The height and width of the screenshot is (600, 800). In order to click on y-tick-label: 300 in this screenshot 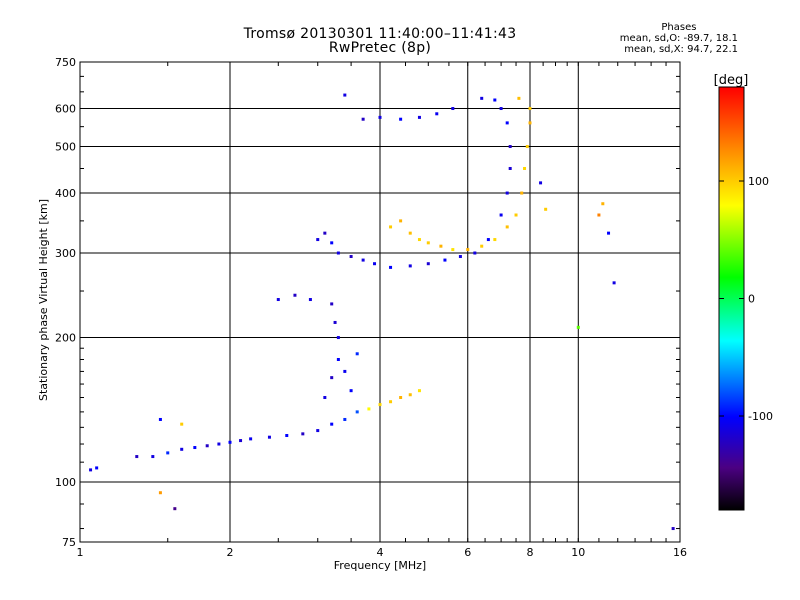, I will do `click(65, 253)`.